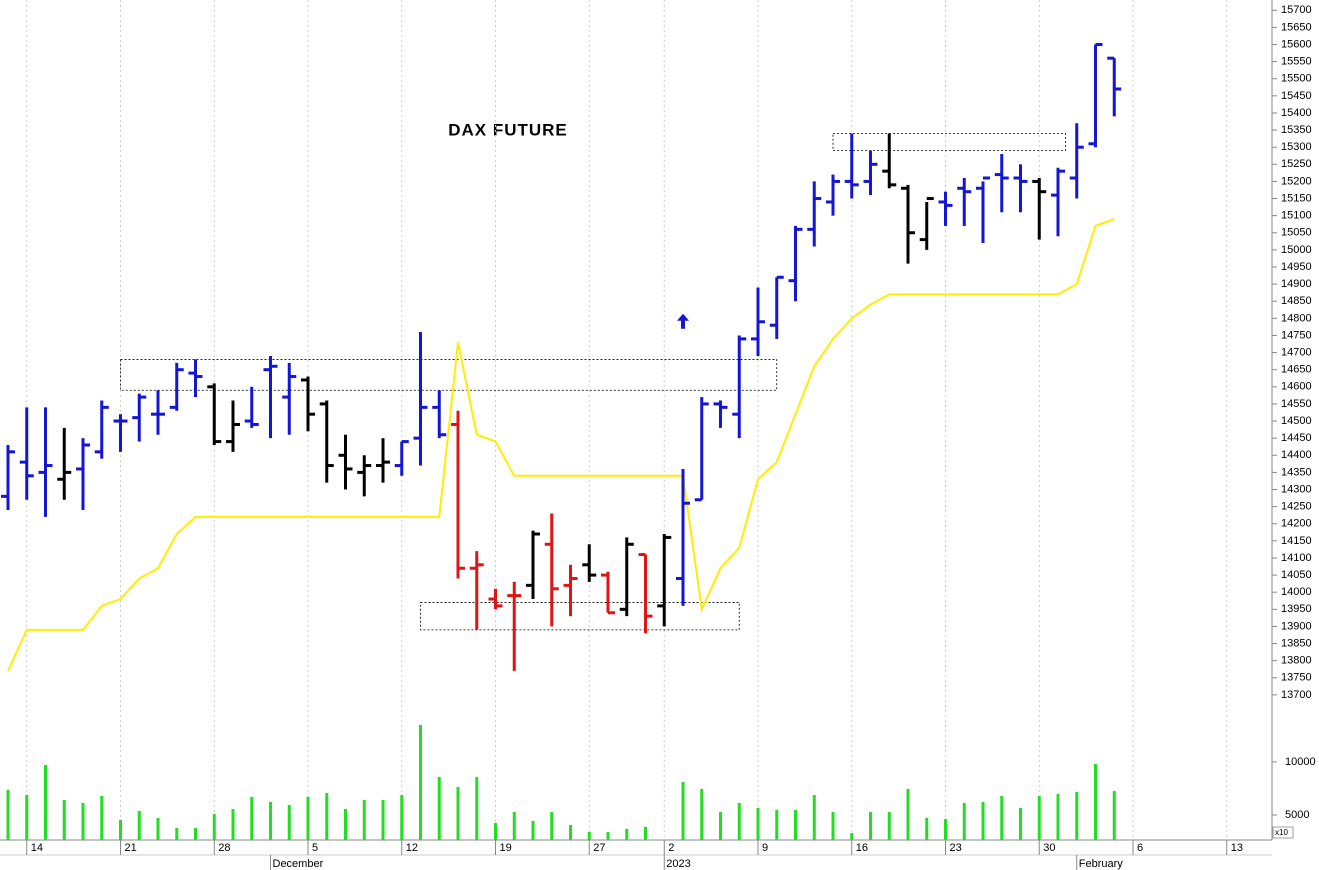 The image size is (1319, 870). I want to click on y-tick-label: 14750, so click(1296, 335).